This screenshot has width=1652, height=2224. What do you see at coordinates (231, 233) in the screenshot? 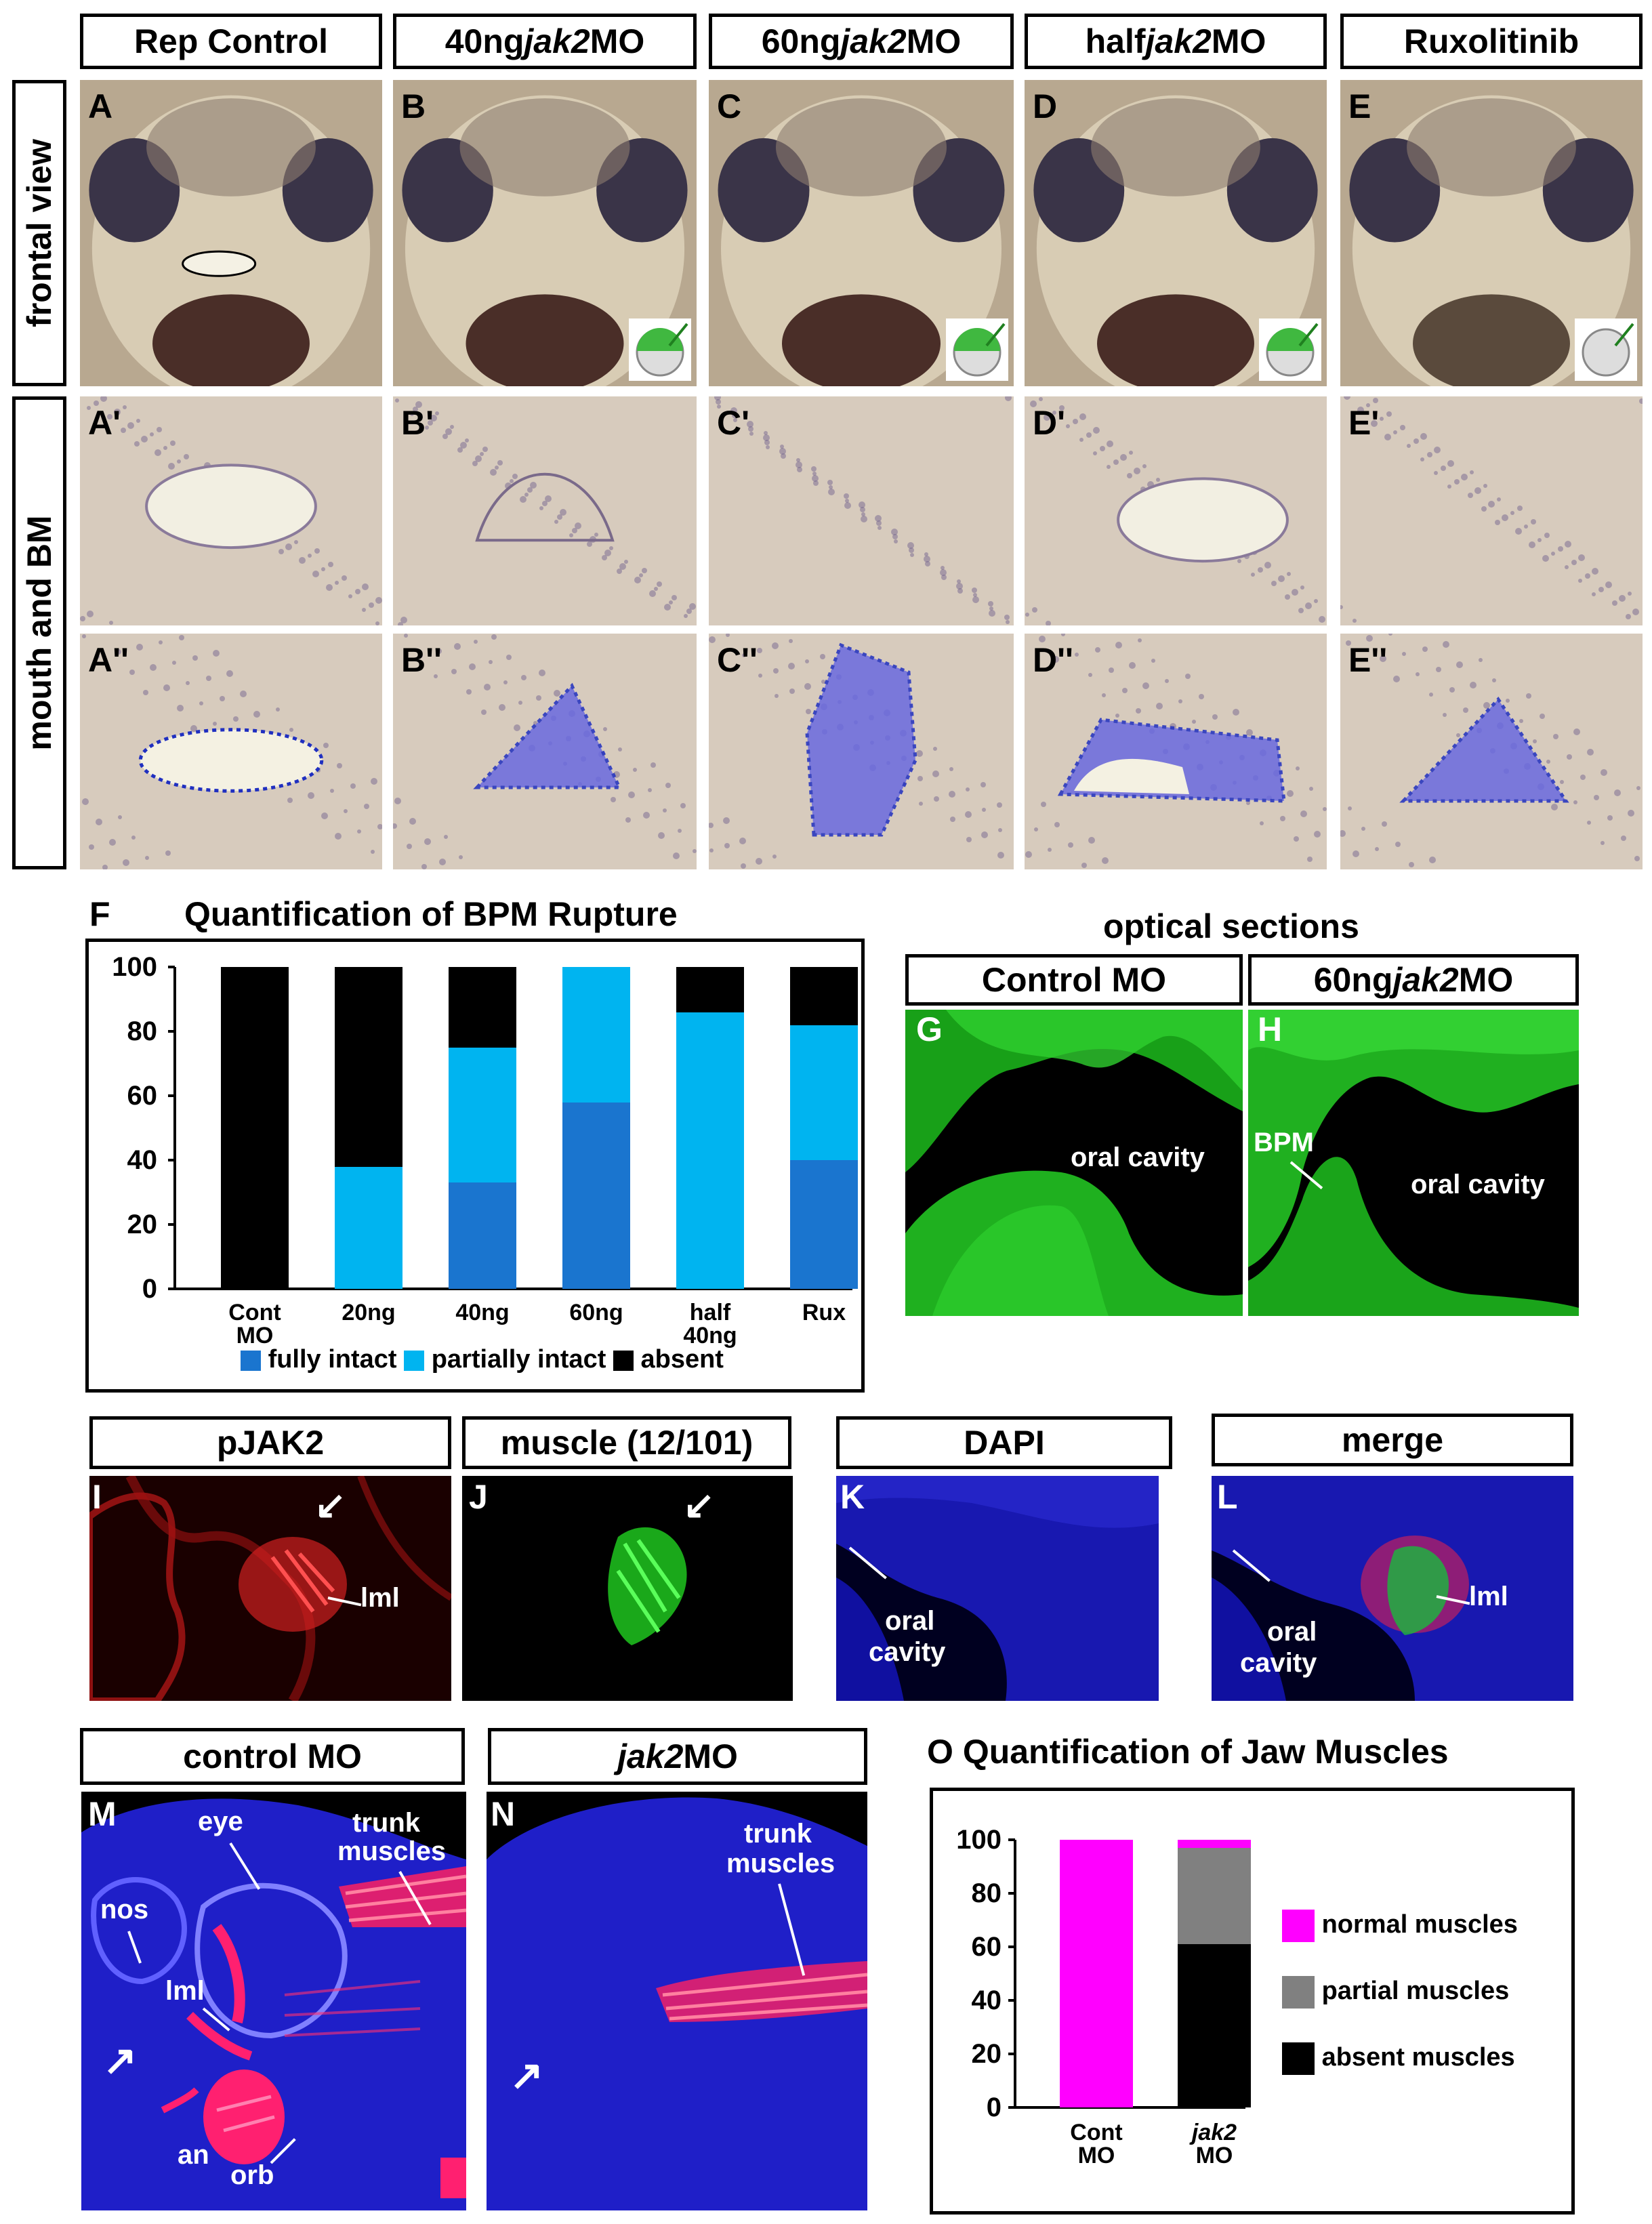
I see `photo-a-row1` at bounding box center [231, 233].